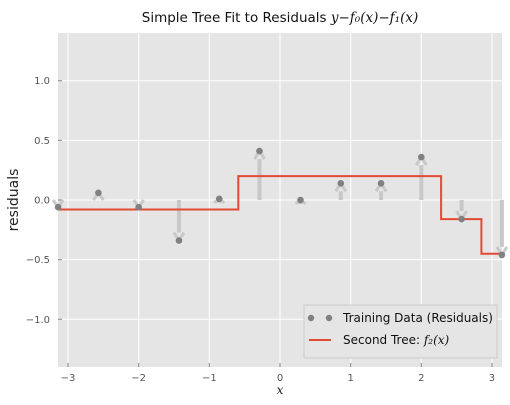 This screenshot has width=510, height=405. What do you see at coordinates (383, 340) in the screenshot?
I see `legend-label-tree-text: Second Tree:` at bounding box center [383, 340].